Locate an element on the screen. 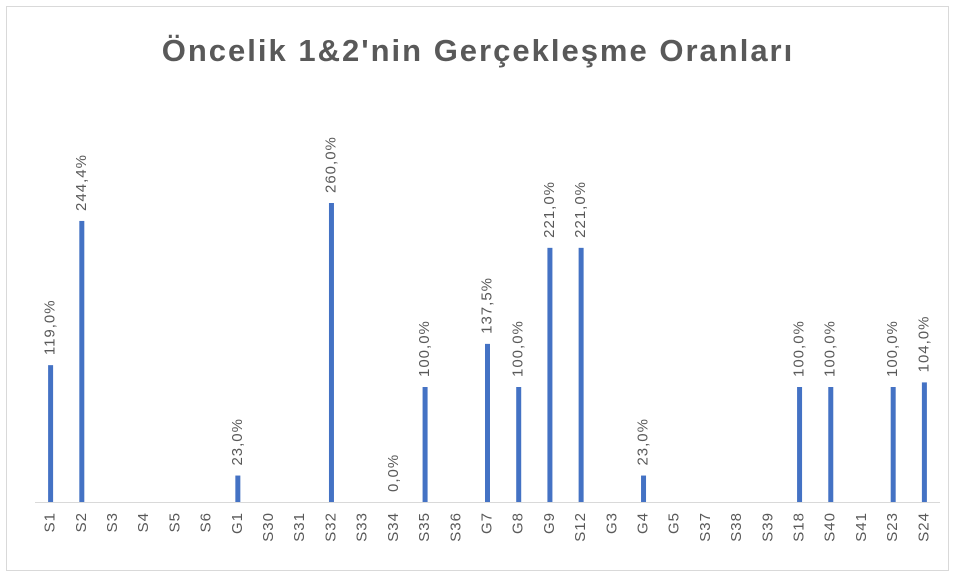  x-tick-label: S35 is located at coordinates (424, 527).